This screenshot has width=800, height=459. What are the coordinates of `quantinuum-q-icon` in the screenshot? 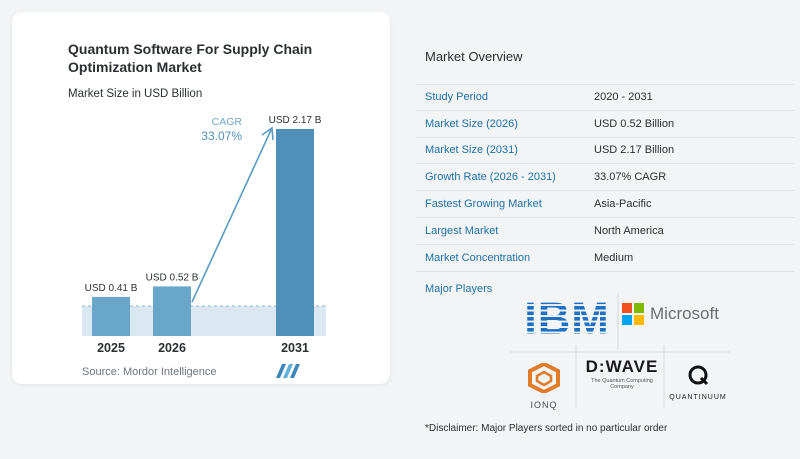 It's located at (698, 375).